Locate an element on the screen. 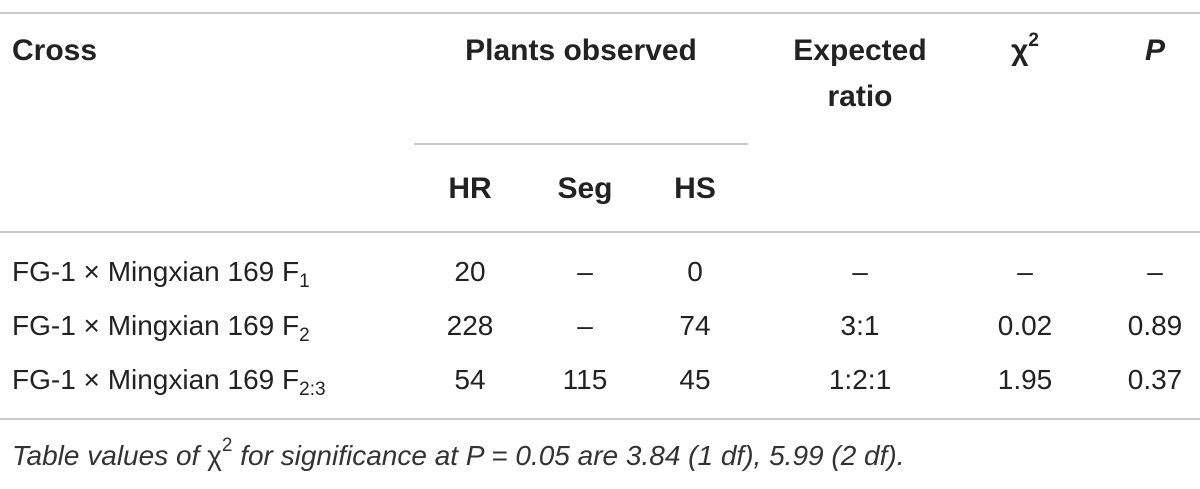  row-2-seg: – is located at coordinates (585, 325).